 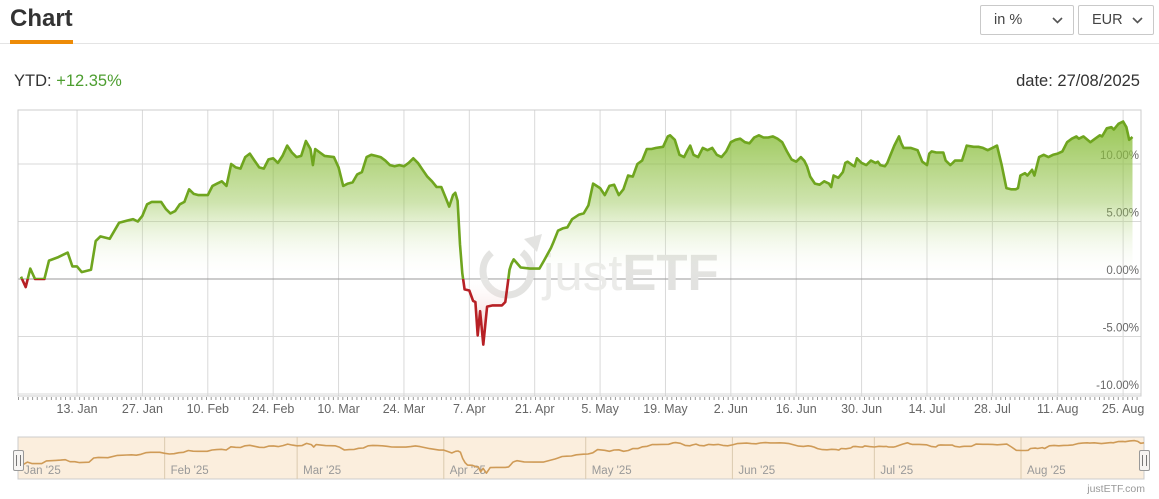 What do you see at coordinates (1117, 386) in the screenshot?
I see `svg-text: -10.00%` at bounding box center [1117, 386].